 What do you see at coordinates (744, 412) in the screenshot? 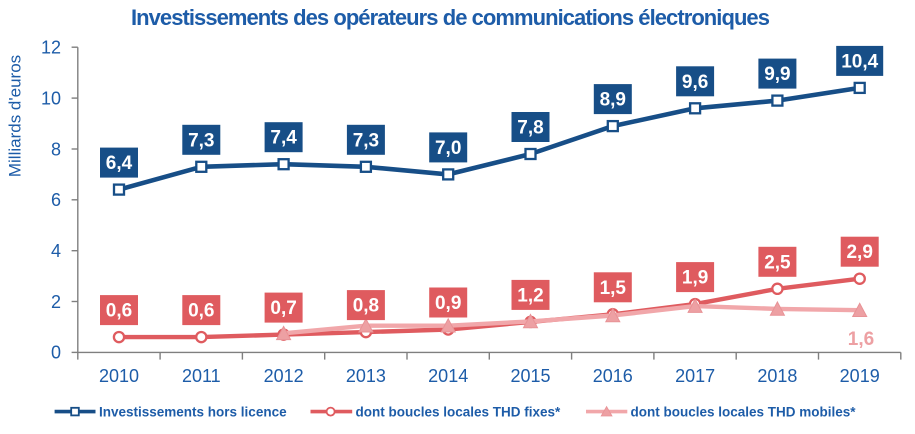
I see `svg-text:dont boucles locales THD mobil: dont boucles locales THD mobiles*` at bounding box center [744, 412].